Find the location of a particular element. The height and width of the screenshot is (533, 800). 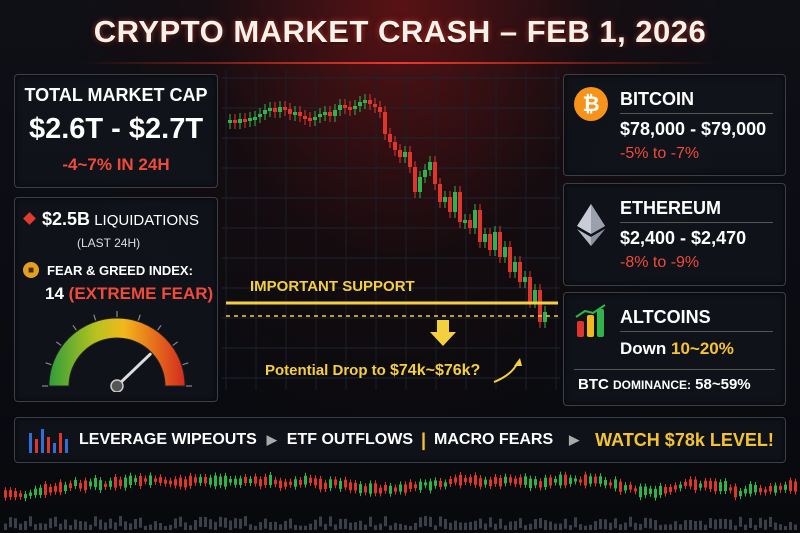

fear-greed-reading: 14 (EXTREME FEAR) is located at coordinates (129, 294).